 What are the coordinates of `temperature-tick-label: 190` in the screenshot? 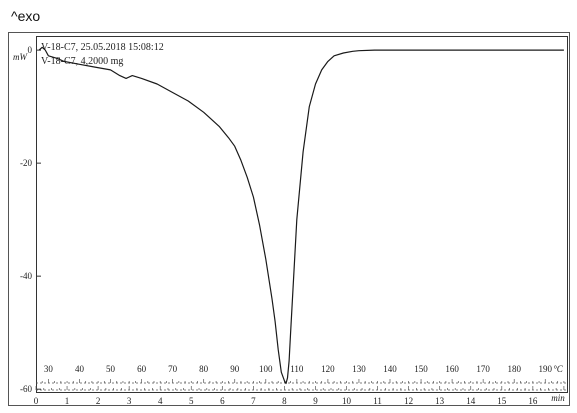 It's located at (546, 369).